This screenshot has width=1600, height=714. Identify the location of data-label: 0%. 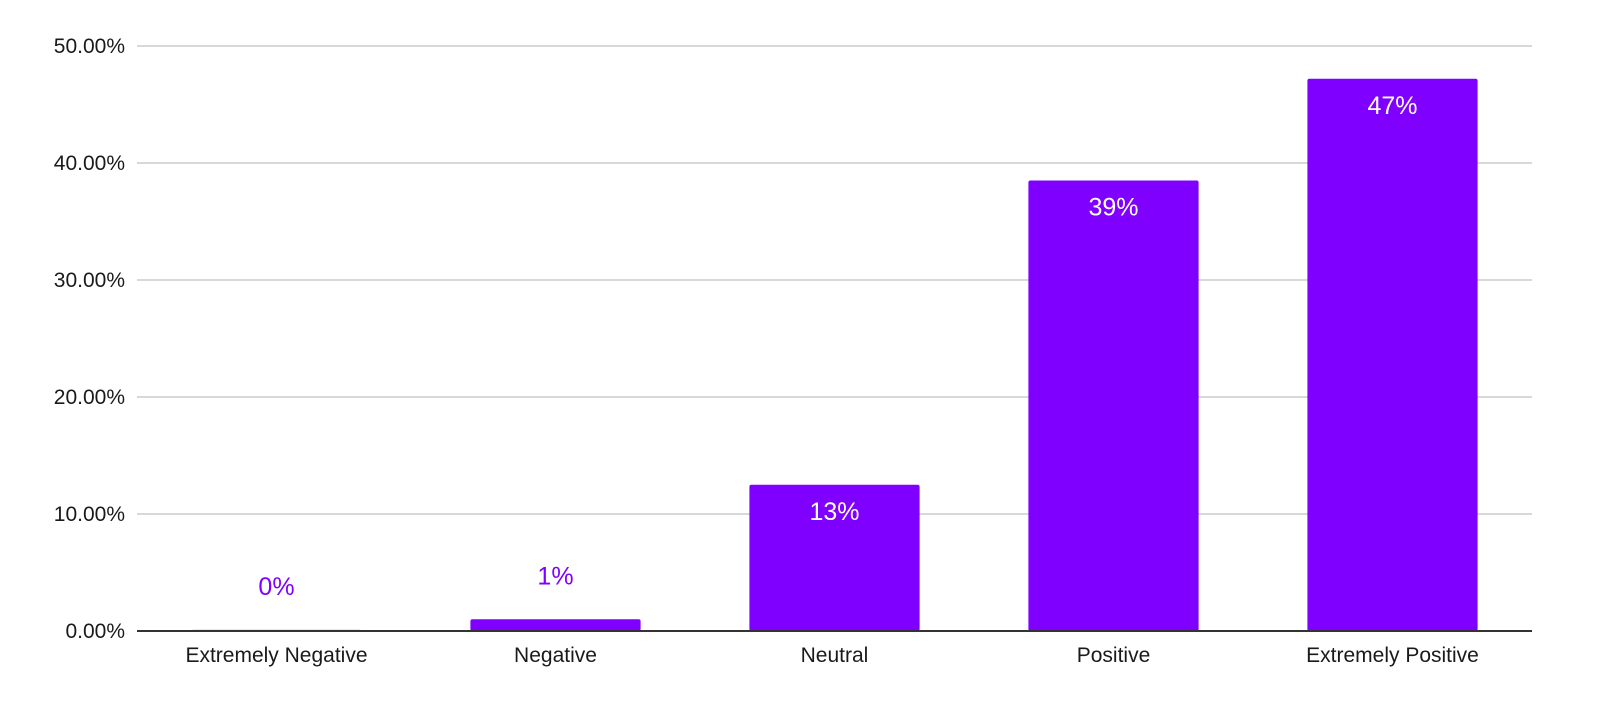
(276, 587).